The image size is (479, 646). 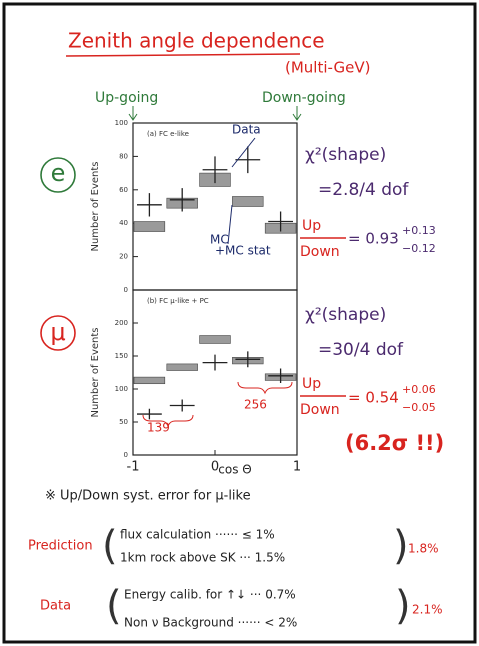 What do you see at coordinates (243, 251) in the screenshot?
I see `annotation: +MC stat` at bounding box center [243, 251].